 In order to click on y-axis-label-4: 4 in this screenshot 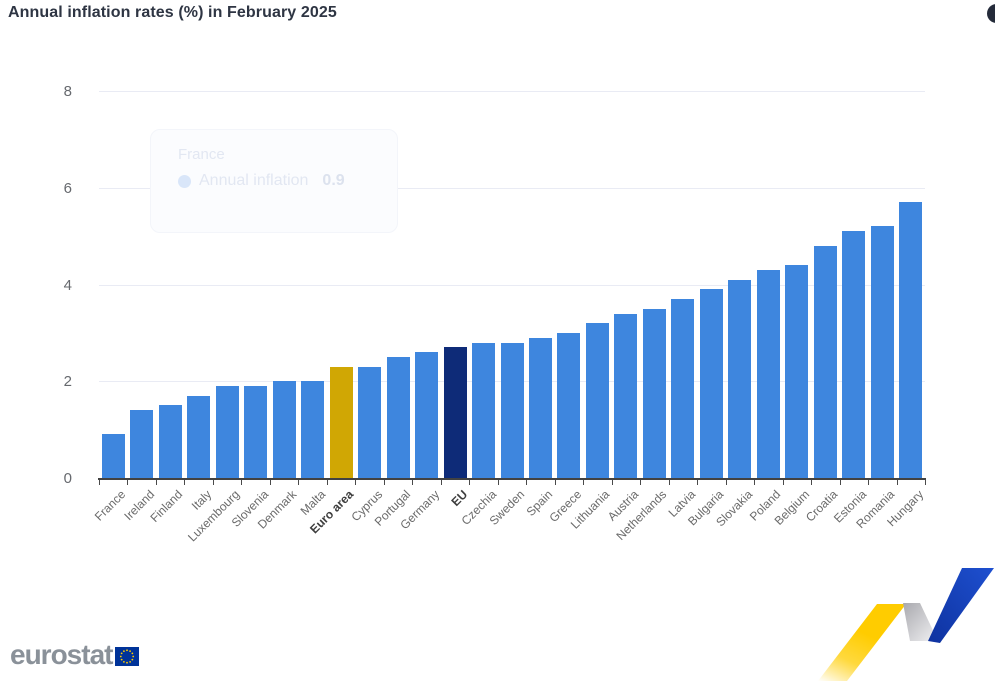, I will do `click(67, 285)`.